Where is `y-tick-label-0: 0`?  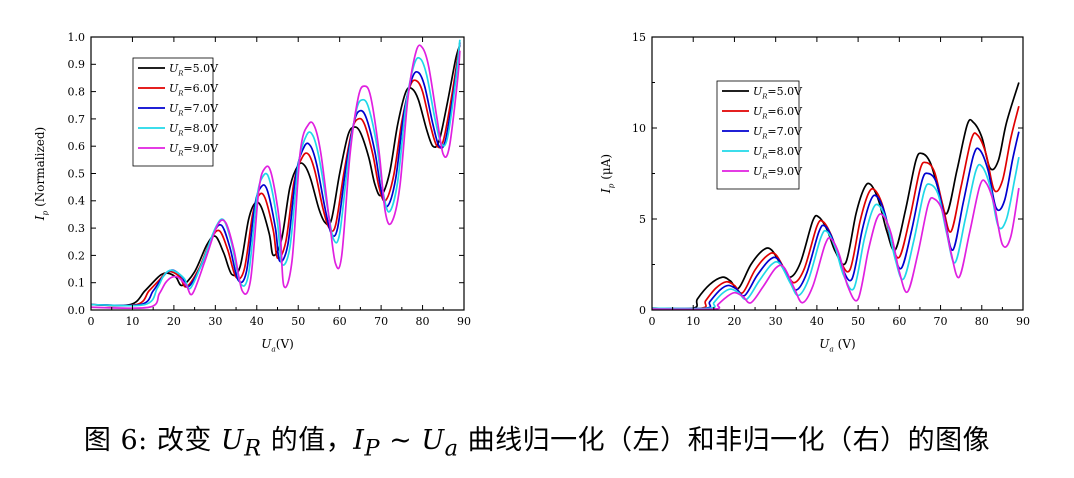 y-tick-label-0: 0 is located at coordinates (642, 310).